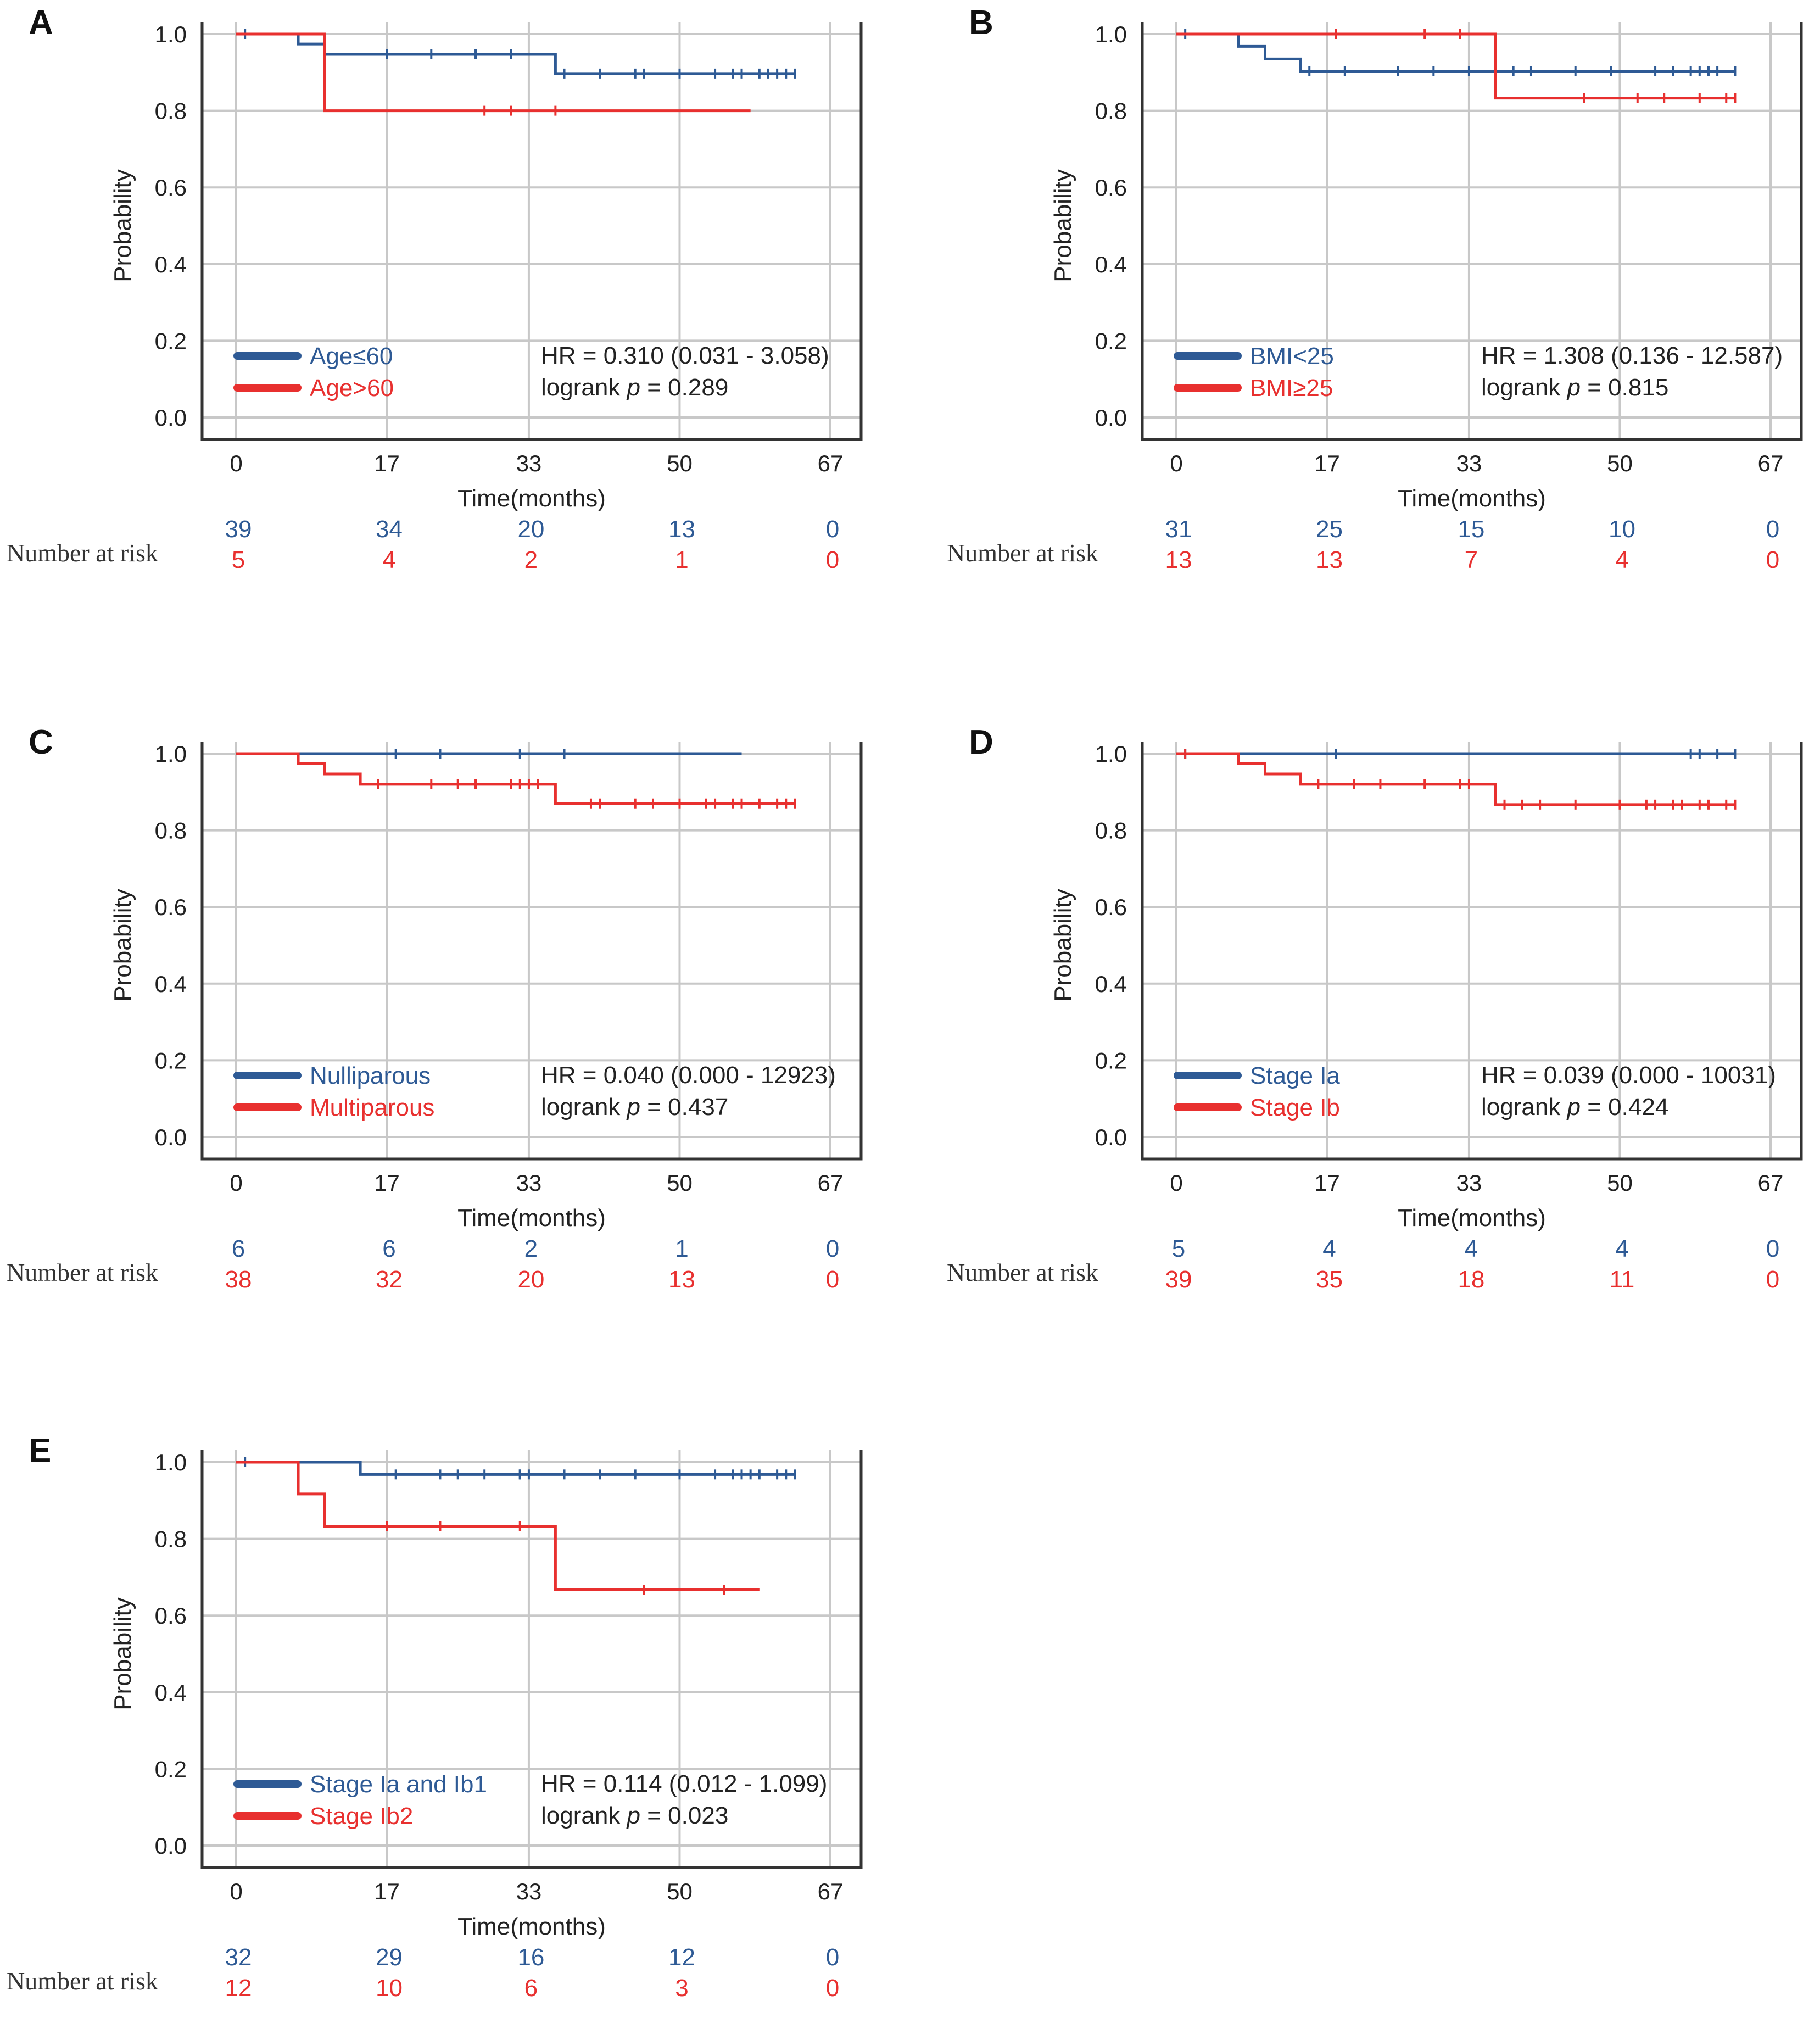 The image size is (1820, 2040). I want to click on panel-label: C, so click(41, 742).